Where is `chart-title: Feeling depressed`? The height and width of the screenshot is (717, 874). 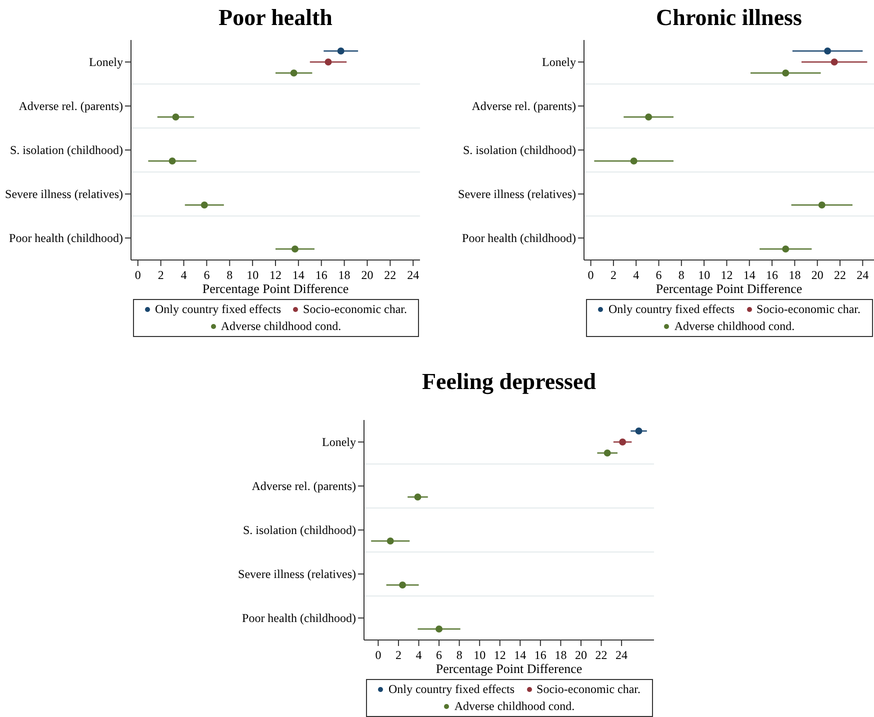
chart-title: Feeling depressed is located at coordinates (509, 381).